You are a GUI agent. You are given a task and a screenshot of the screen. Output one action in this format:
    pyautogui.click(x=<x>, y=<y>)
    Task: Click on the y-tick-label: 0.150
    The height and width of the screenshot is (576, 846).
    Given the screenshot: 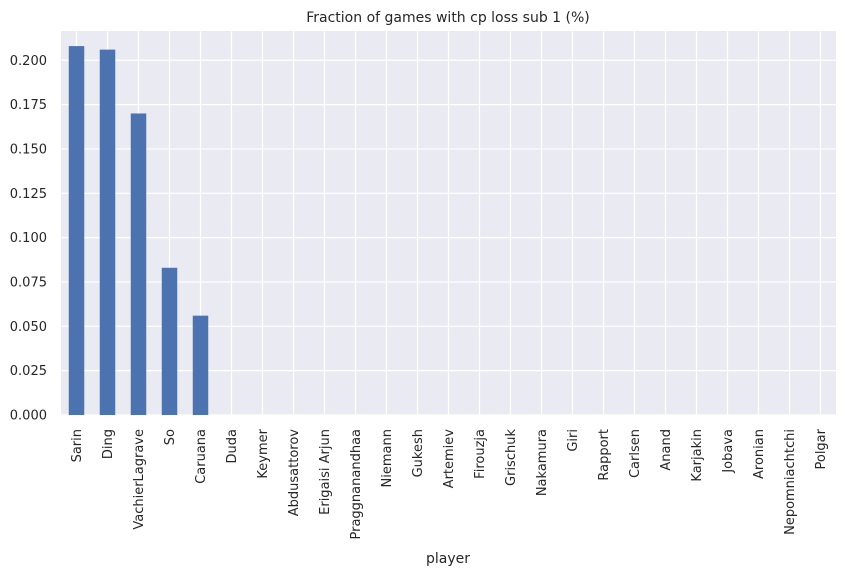 What is the action you would take?
    pyautogui.click(x=28, y=149)
    